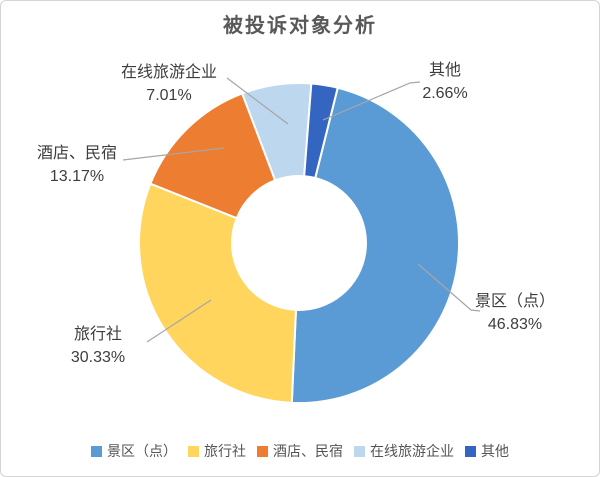 Image resolution: width=600 pixels, height=477 pixels. Describe the element at coordinates (445, 93) in the screenshot. I see `data-label-value: 2.66%` at that location.